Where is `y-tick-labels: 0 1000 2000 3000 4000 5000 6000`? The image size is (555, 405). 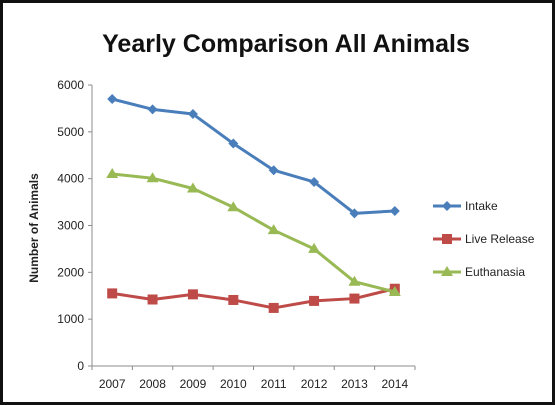 y-tick-labels: 0 1000 2000 3000 4000 5000 6000 is located at coordinates (74, 225).